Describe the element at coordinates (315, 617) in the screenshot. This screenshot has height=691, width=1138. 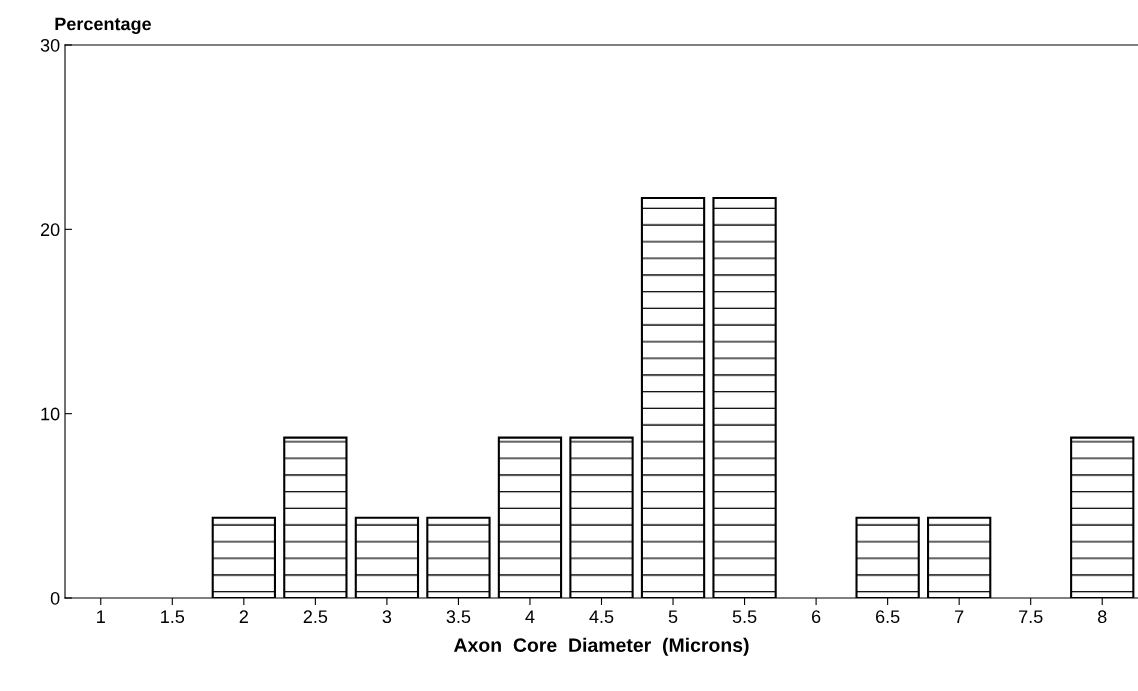
I see `x-tick-label: 2.5` at that location.